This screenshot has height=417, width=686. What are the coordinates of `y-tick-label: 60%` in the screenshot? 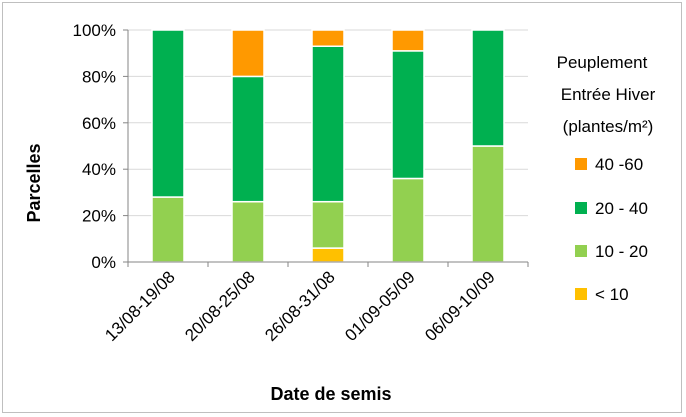 It's located at (99, 123).